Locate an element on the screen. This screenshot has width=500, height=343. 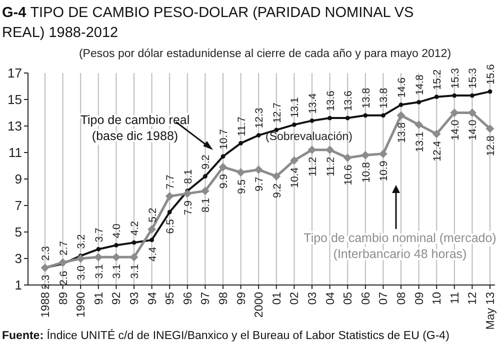
y-tick-label: 5 is located at coordinates (18, 232).